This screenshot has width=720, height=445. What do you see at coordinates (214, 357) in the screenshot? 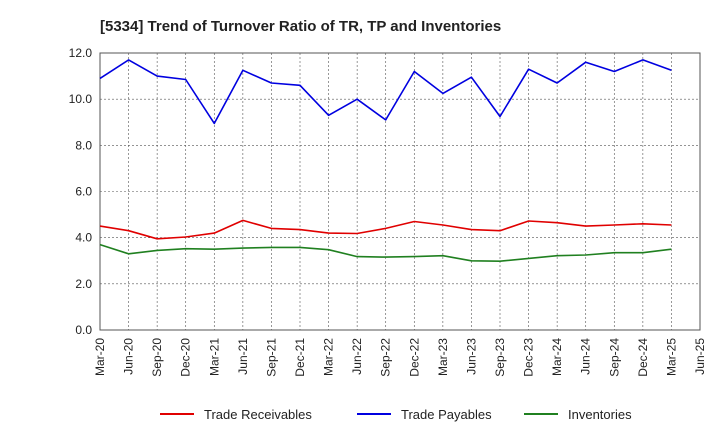
I see `x-tick-label: Mar-21` at bounding box center [214, 357].